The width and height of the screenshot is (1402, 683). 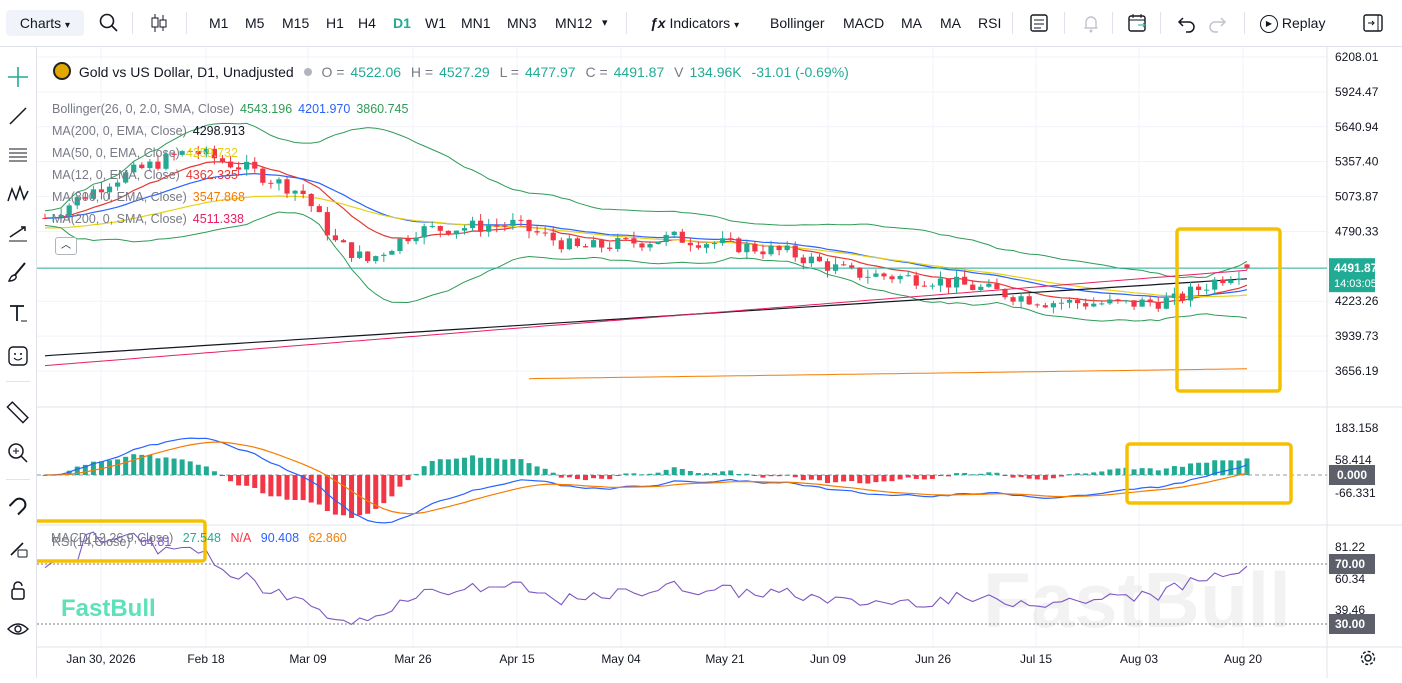 I want to click on redo-icon, so click(x=1217, y=23).